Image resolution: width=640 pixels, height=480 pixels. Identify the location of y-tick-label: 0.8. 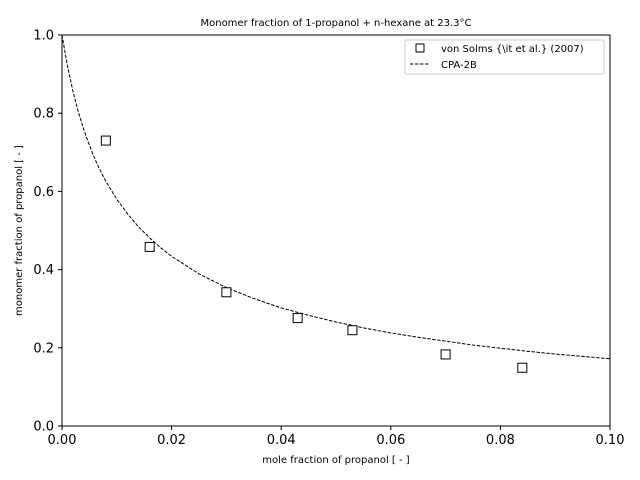
(43, 114).